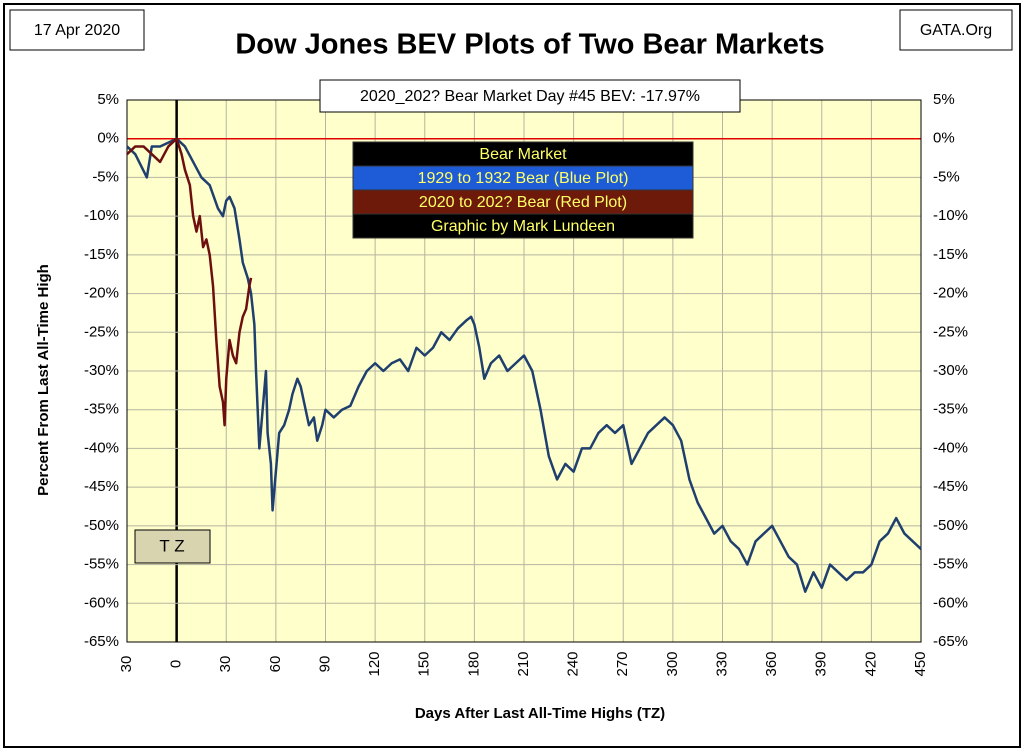  What do you see at coordinates (950, 564) in the screenshot?
I see `y2-tick-label: -55%` at bounding box center [950, 564].